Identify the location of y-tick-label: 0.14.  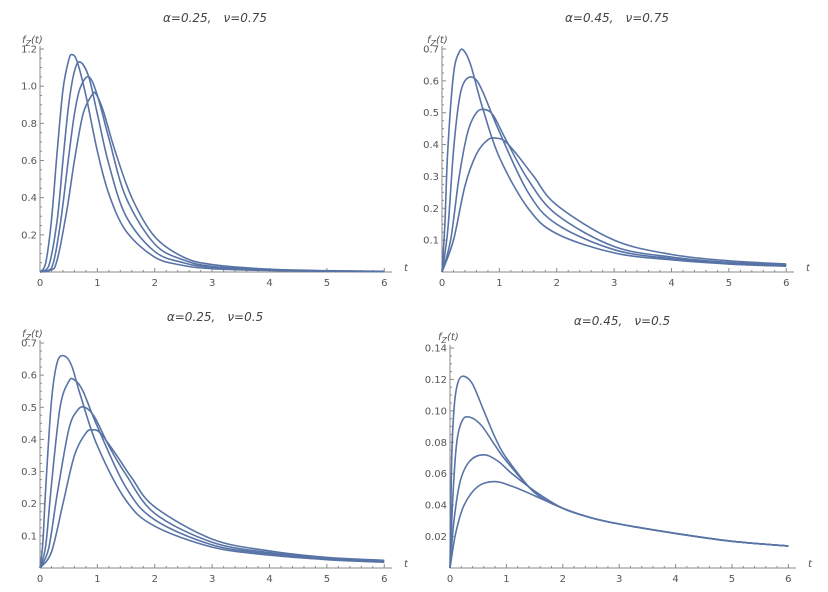
(436, 349).